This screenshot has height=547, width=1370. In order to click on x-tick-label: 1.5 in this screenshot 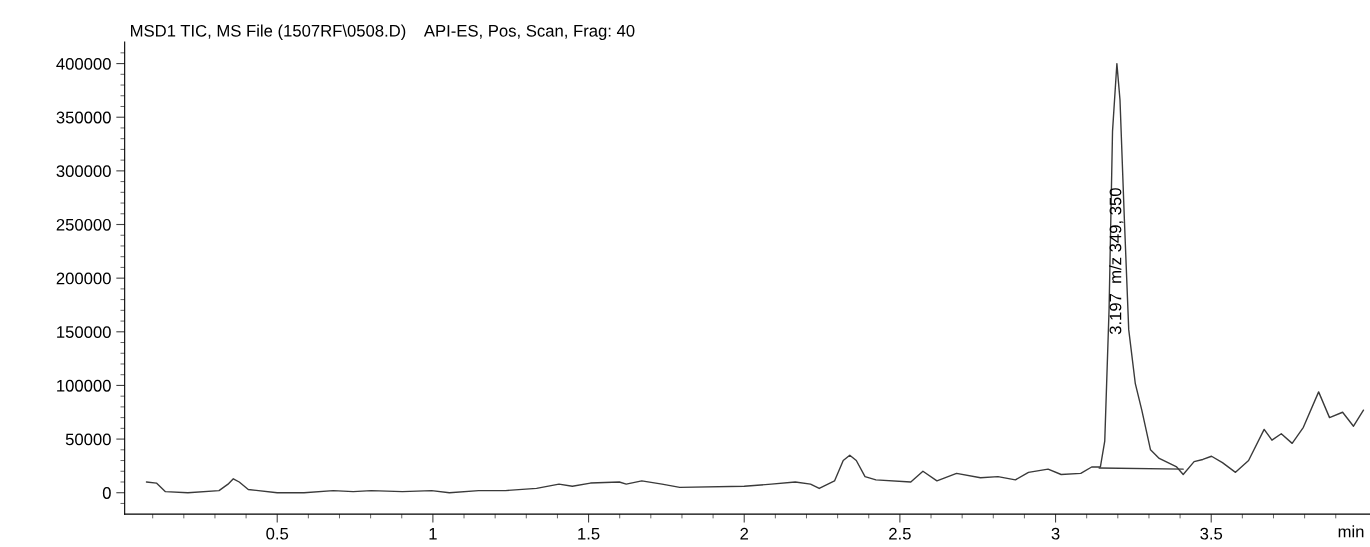, I will do `click(589, 533)`.